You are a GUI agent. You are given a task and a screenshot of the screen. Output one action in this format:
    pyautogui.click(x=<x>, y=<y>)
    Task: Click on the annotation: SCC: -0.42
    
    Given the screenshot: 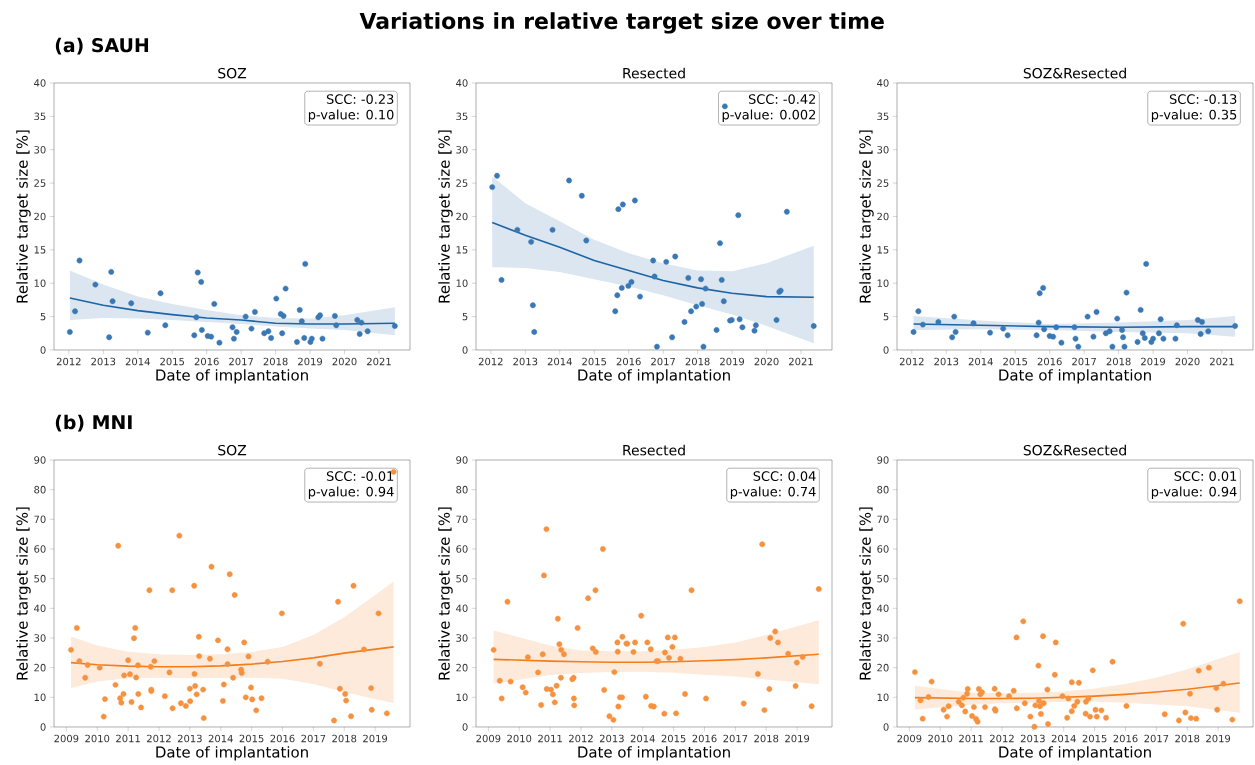 What is the action you would take?
    pyautogui.click(x=782, y=99)
    